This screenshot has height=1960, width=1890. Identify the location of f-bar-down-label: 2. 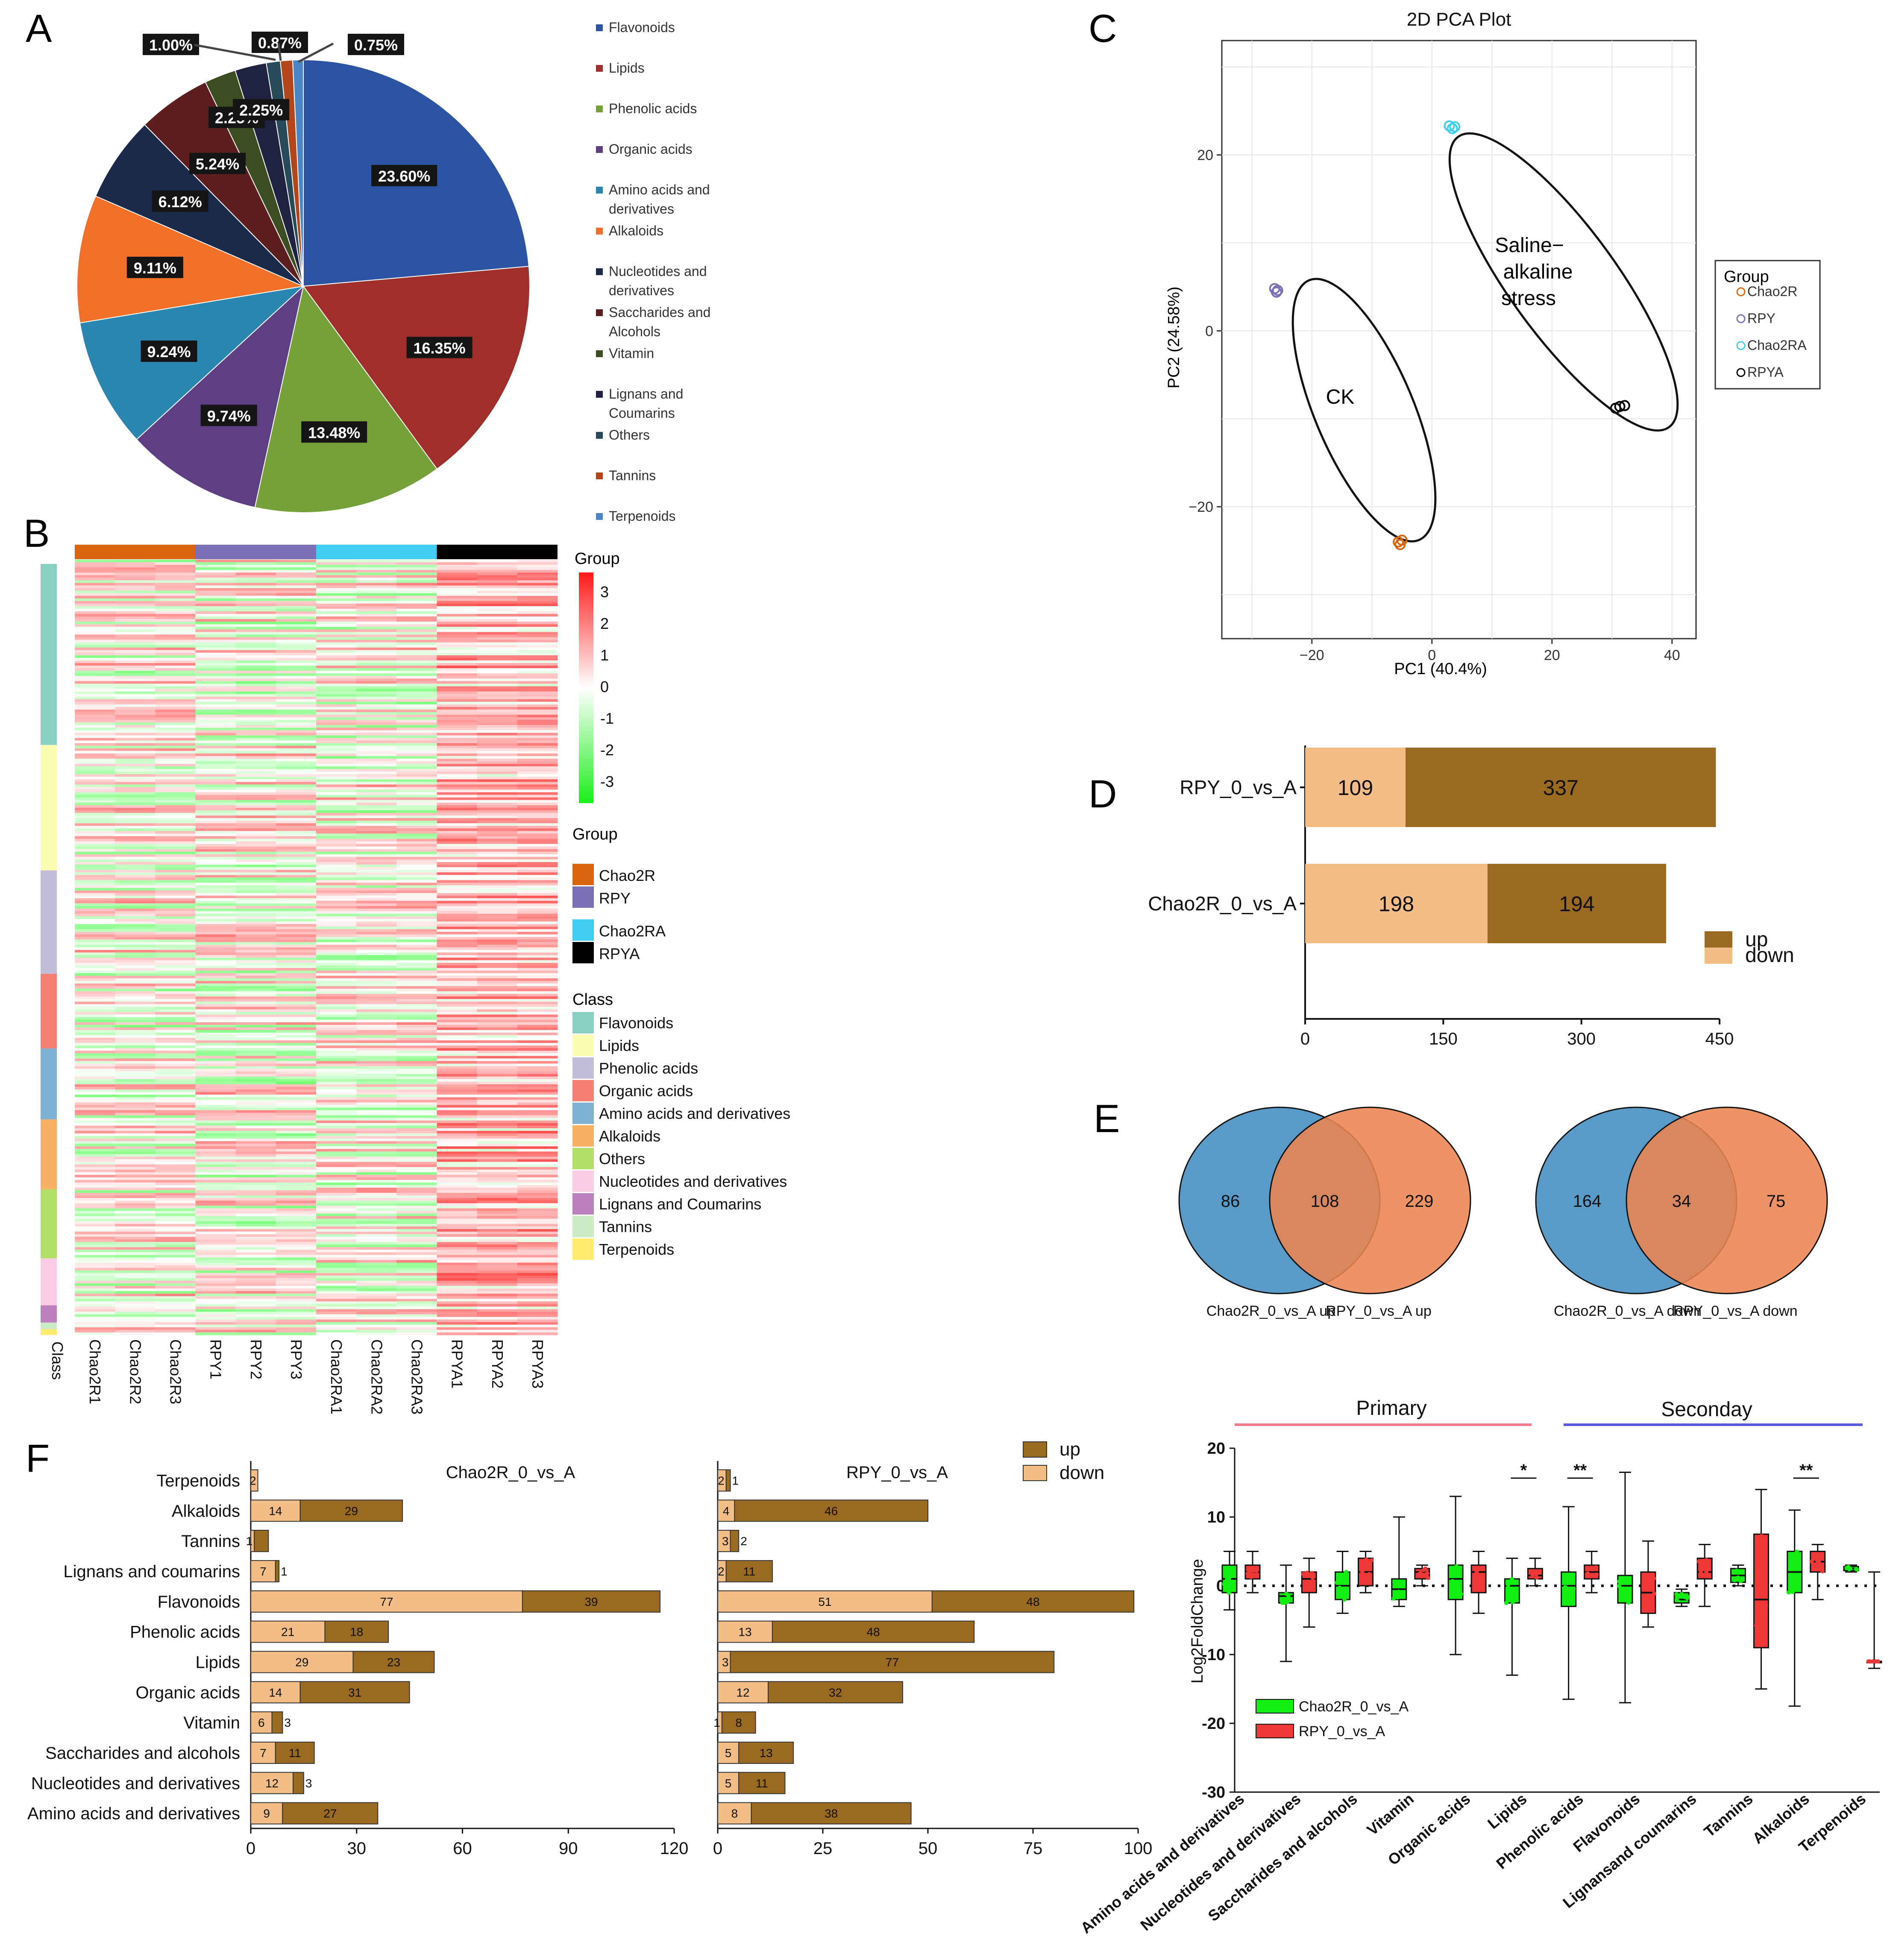
(252, 1480).